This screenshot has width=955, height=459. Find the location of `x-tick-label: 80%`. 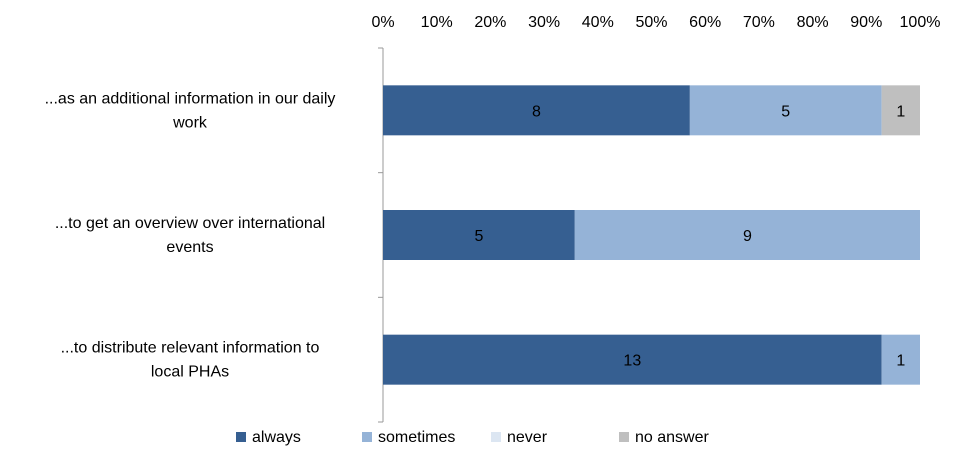

x-tick-label: 80% is located at coordinates (813, 22).